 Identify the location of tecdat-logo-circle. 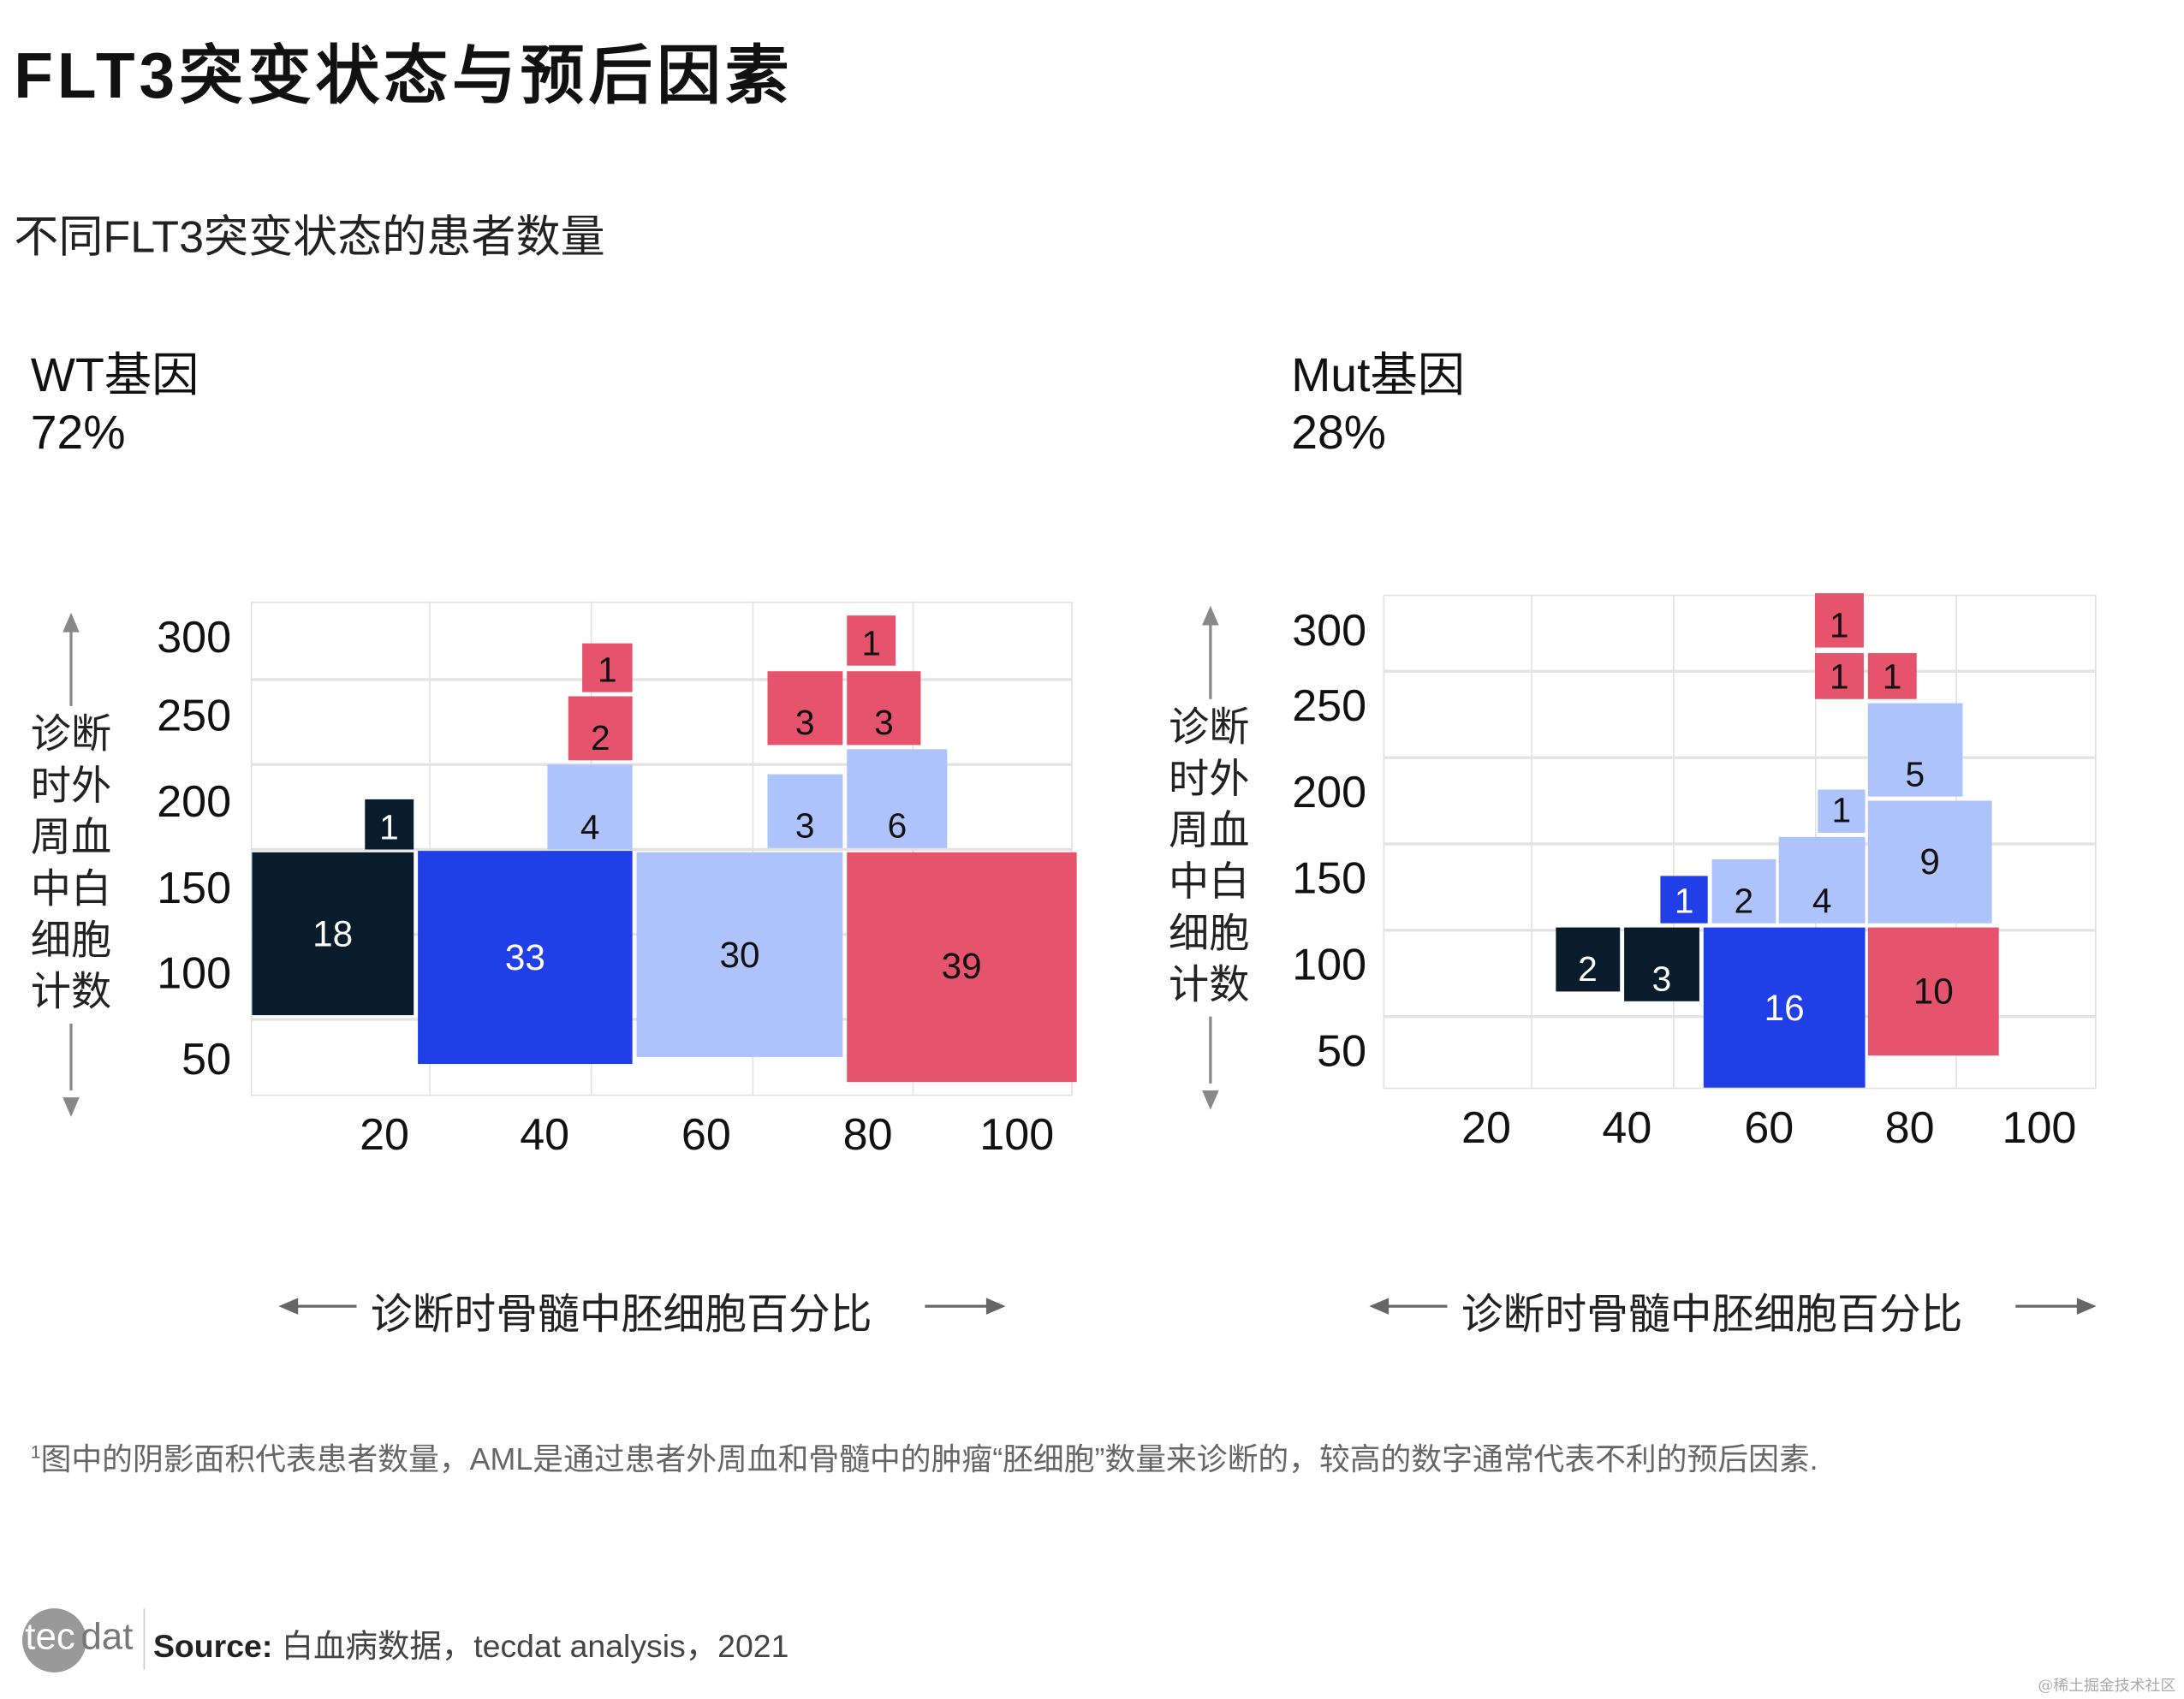
(54, 1640).